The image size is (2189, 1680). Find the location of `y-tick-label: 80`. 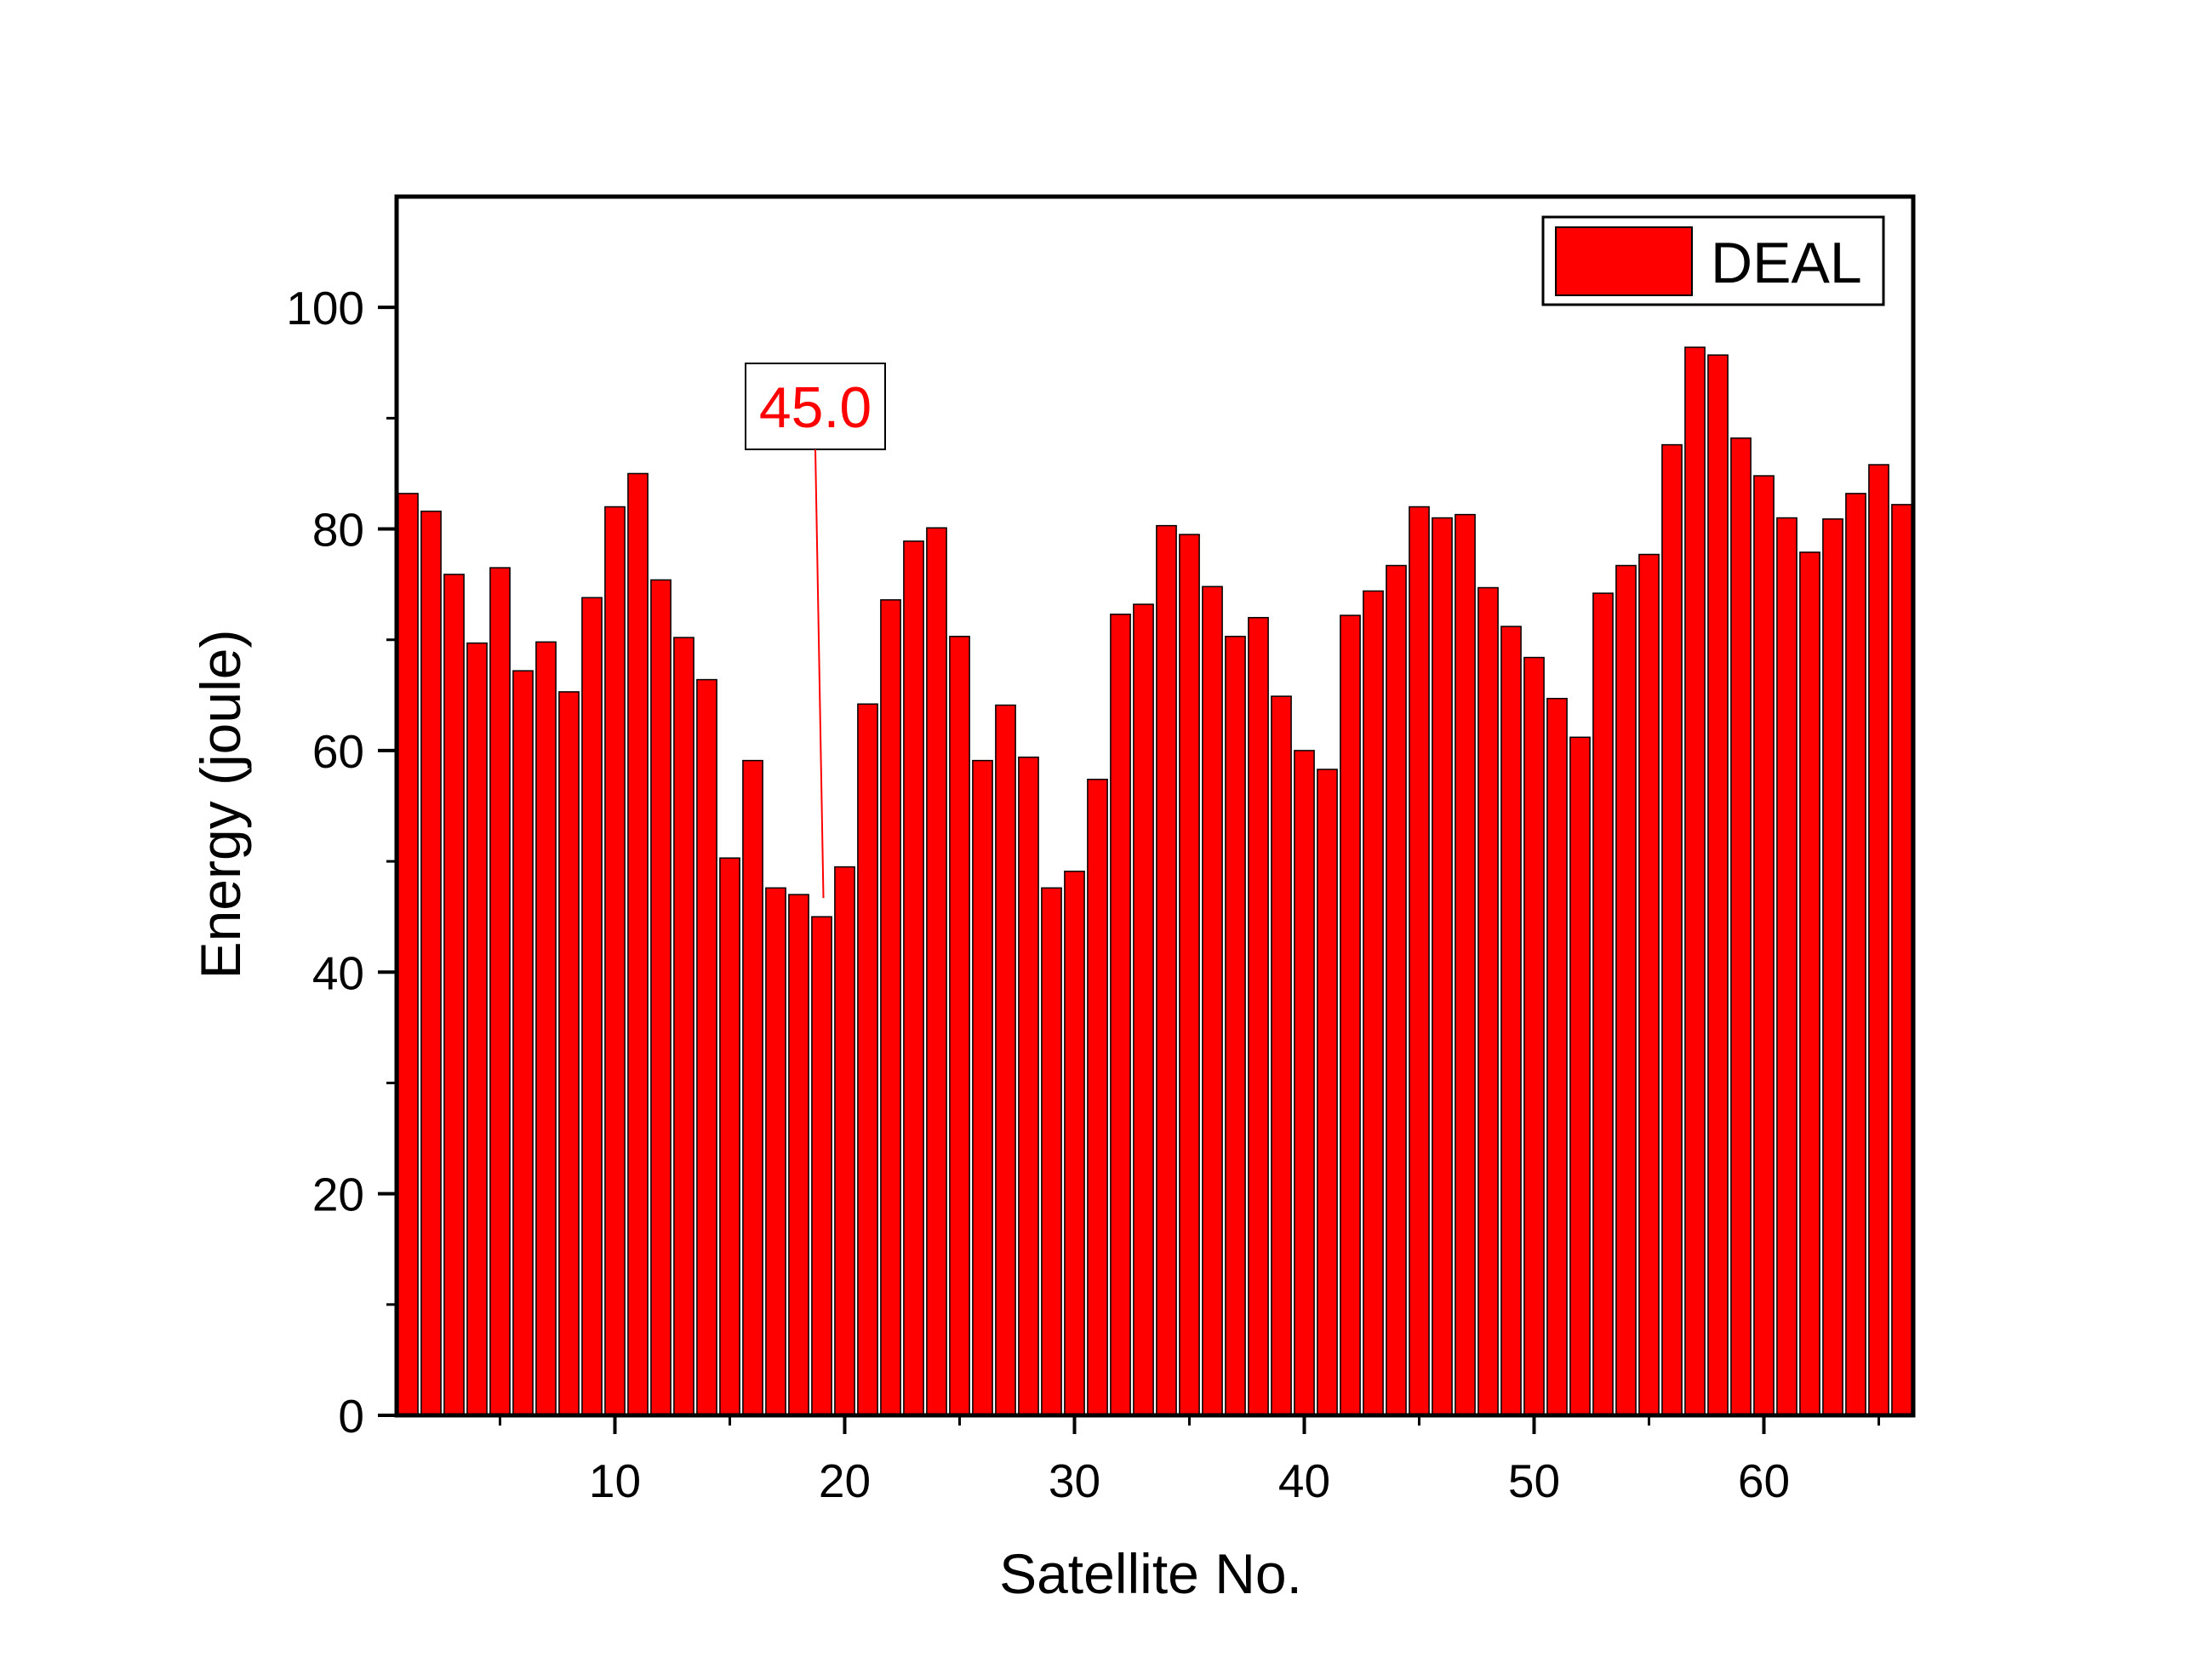

y-tick-label: 80 is located at coordinates (338, 530).